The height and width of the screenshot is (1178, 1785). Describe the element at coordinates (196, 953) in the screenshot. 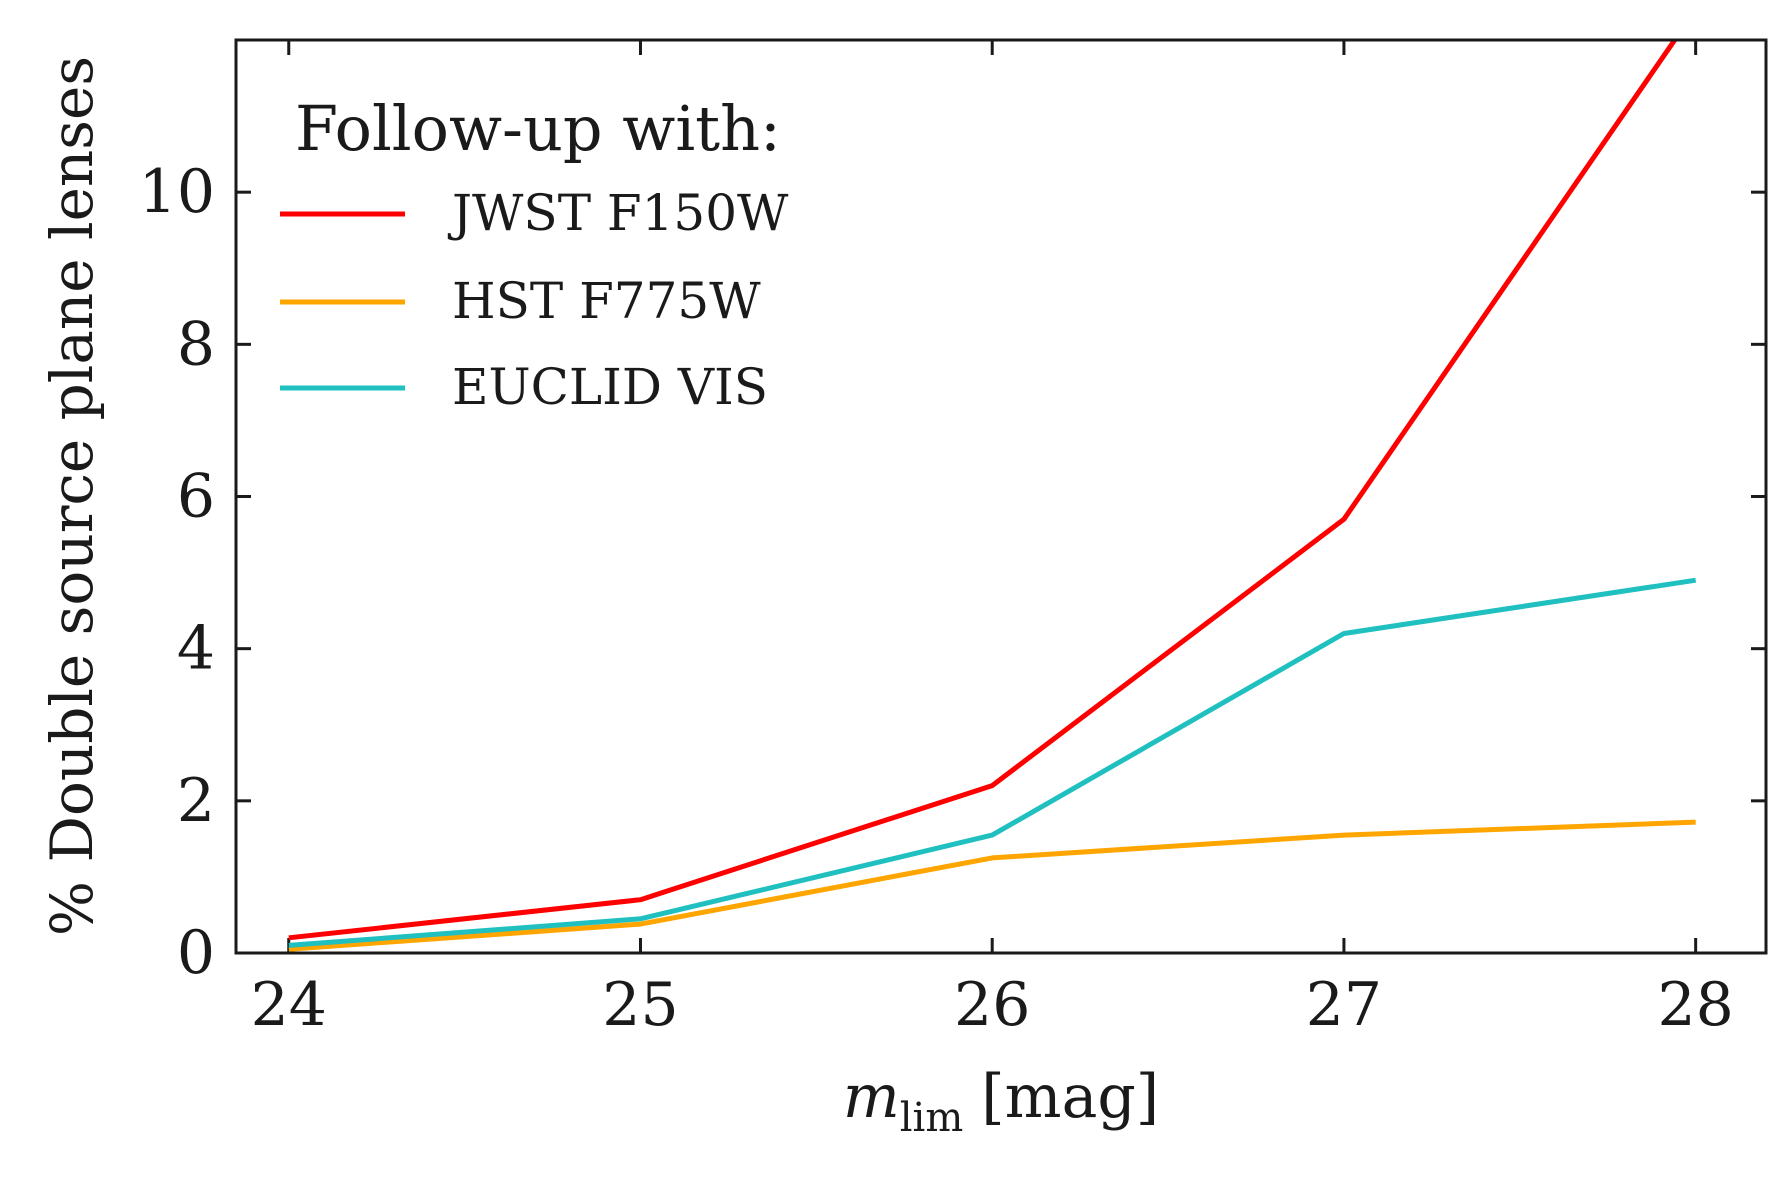

I see `y-tick-label-0: 0` at that location.